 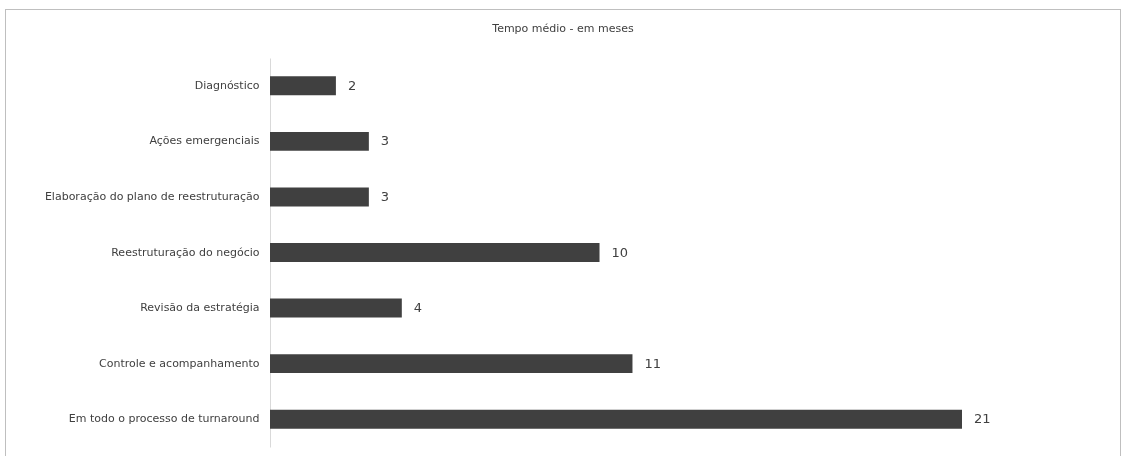 What do you see at coordinates (653, 363) in the screenshot?
I see `data-label: 11` at bounding box center [653, 363].